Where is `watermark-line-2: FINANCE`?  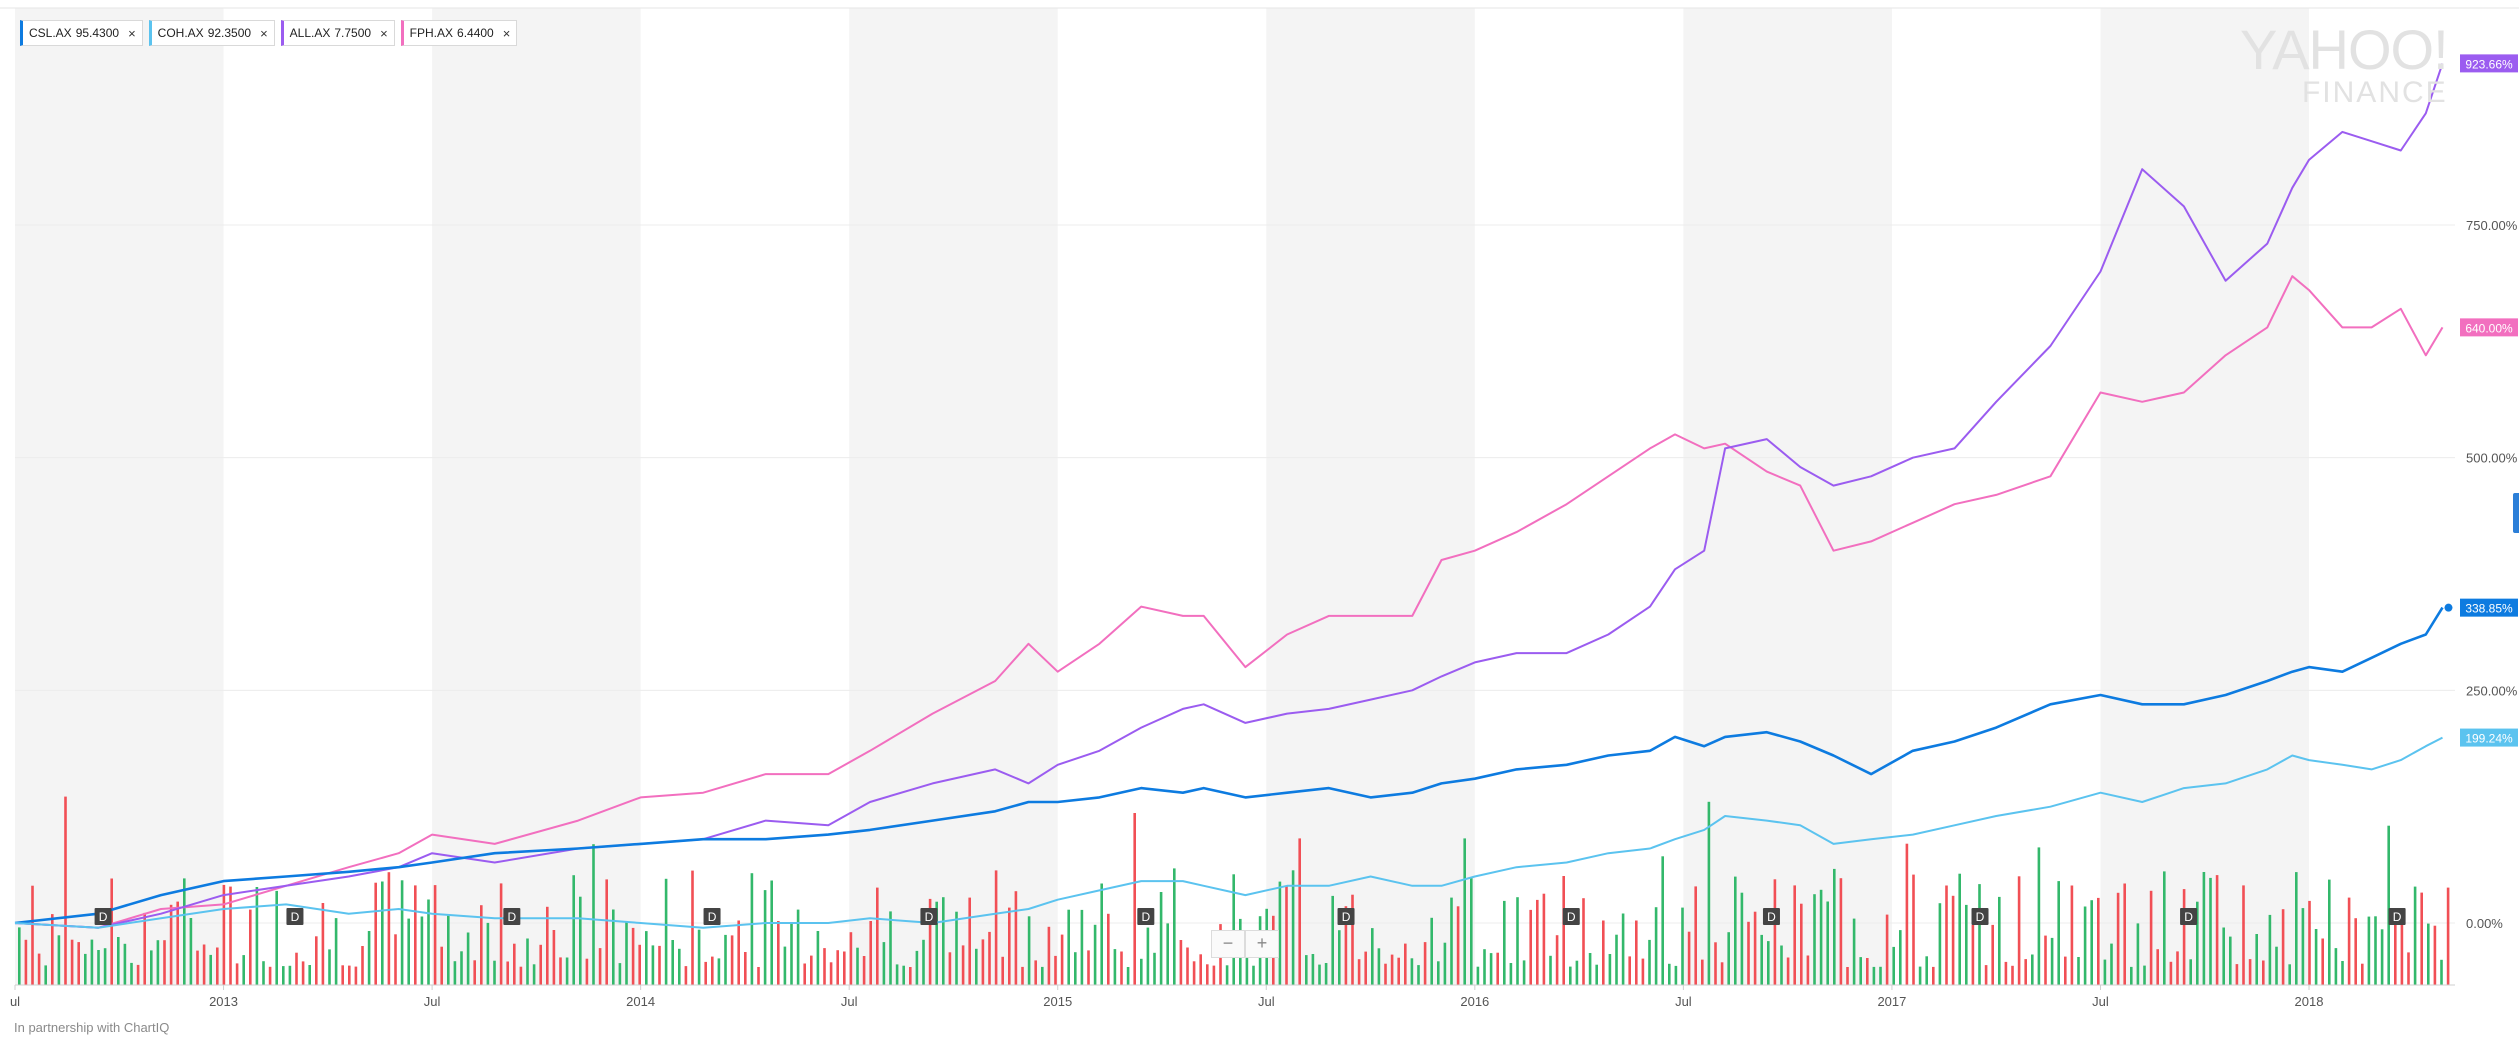 watermark-line-2: FINANCE is located at coordinates (2374, 92).